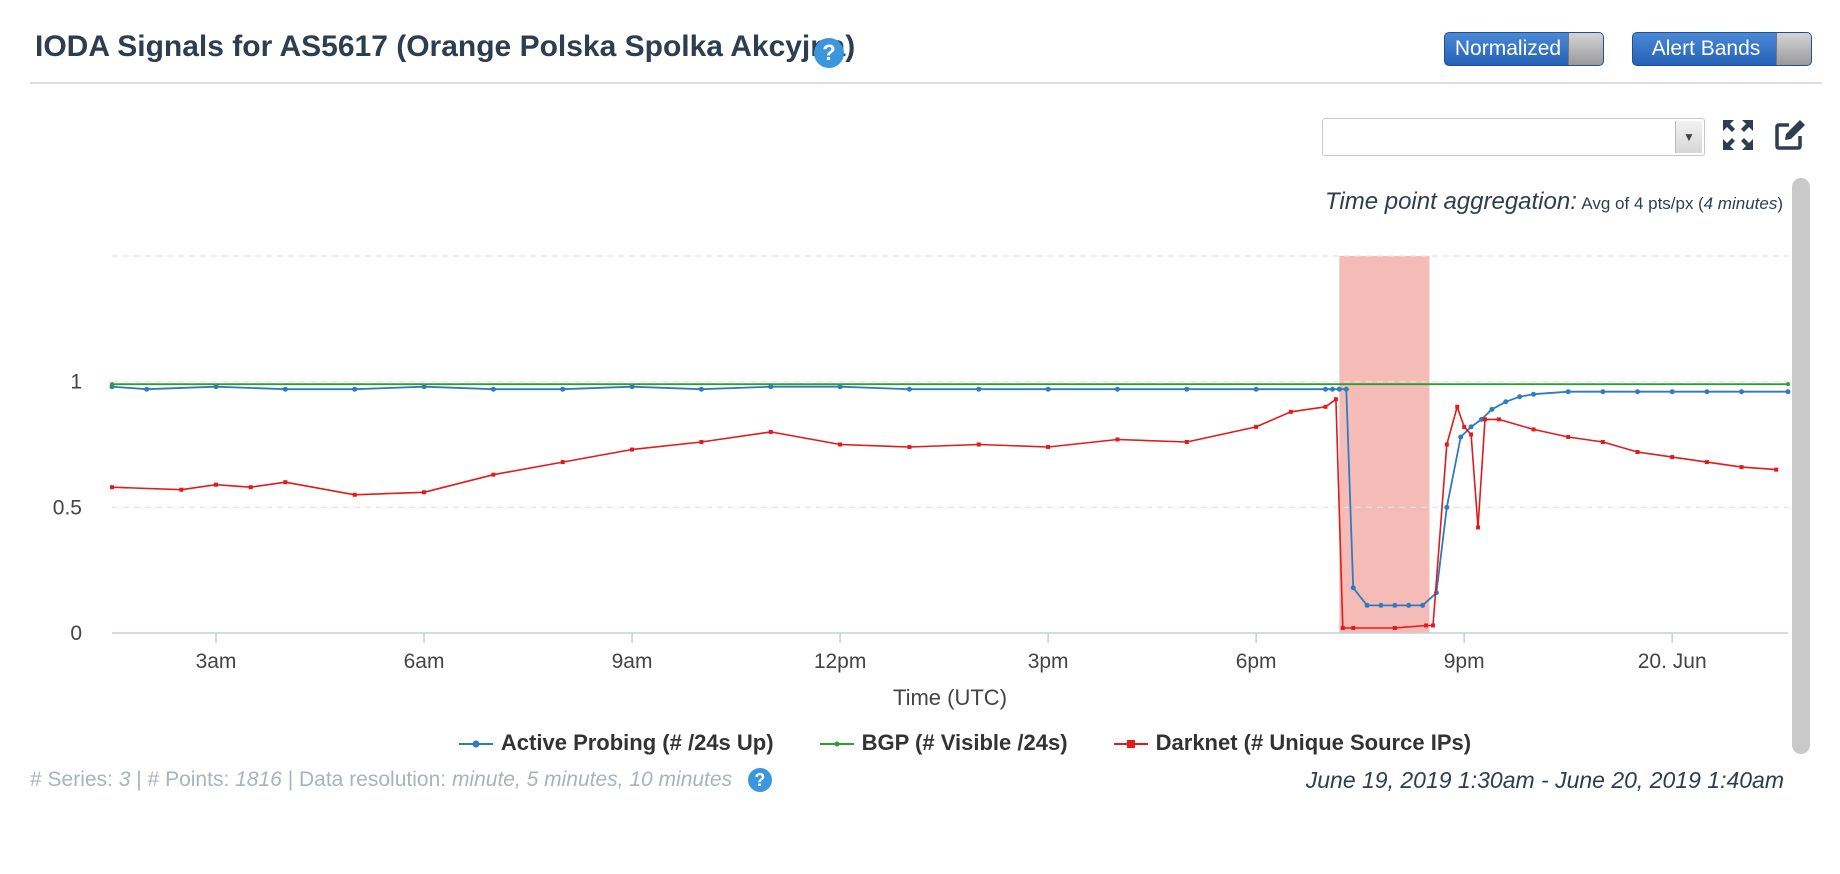  I want to click on aggregation-minutes: 4 minutes, so click(1740, 203).